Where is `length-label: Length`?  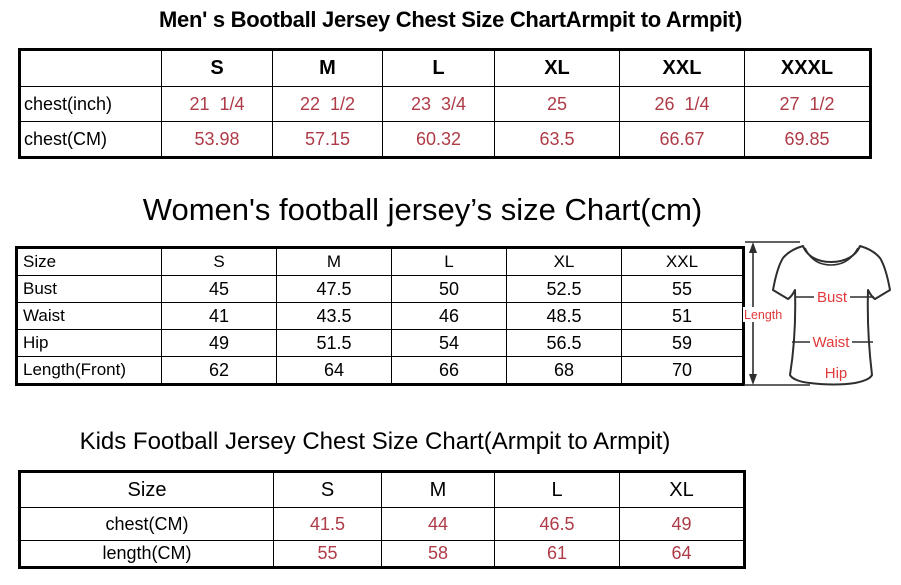 length-label: Length is located at coordinates (763, 315).